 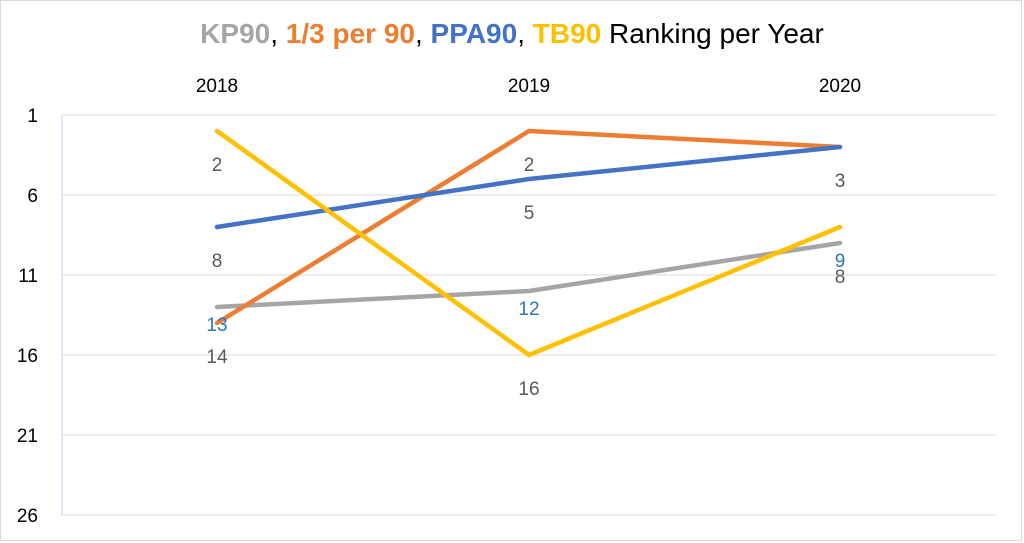 What do you see at coordinates (217, 357) in the screenshot?
I see `data-label: 14` at bounding box center [217, 357].